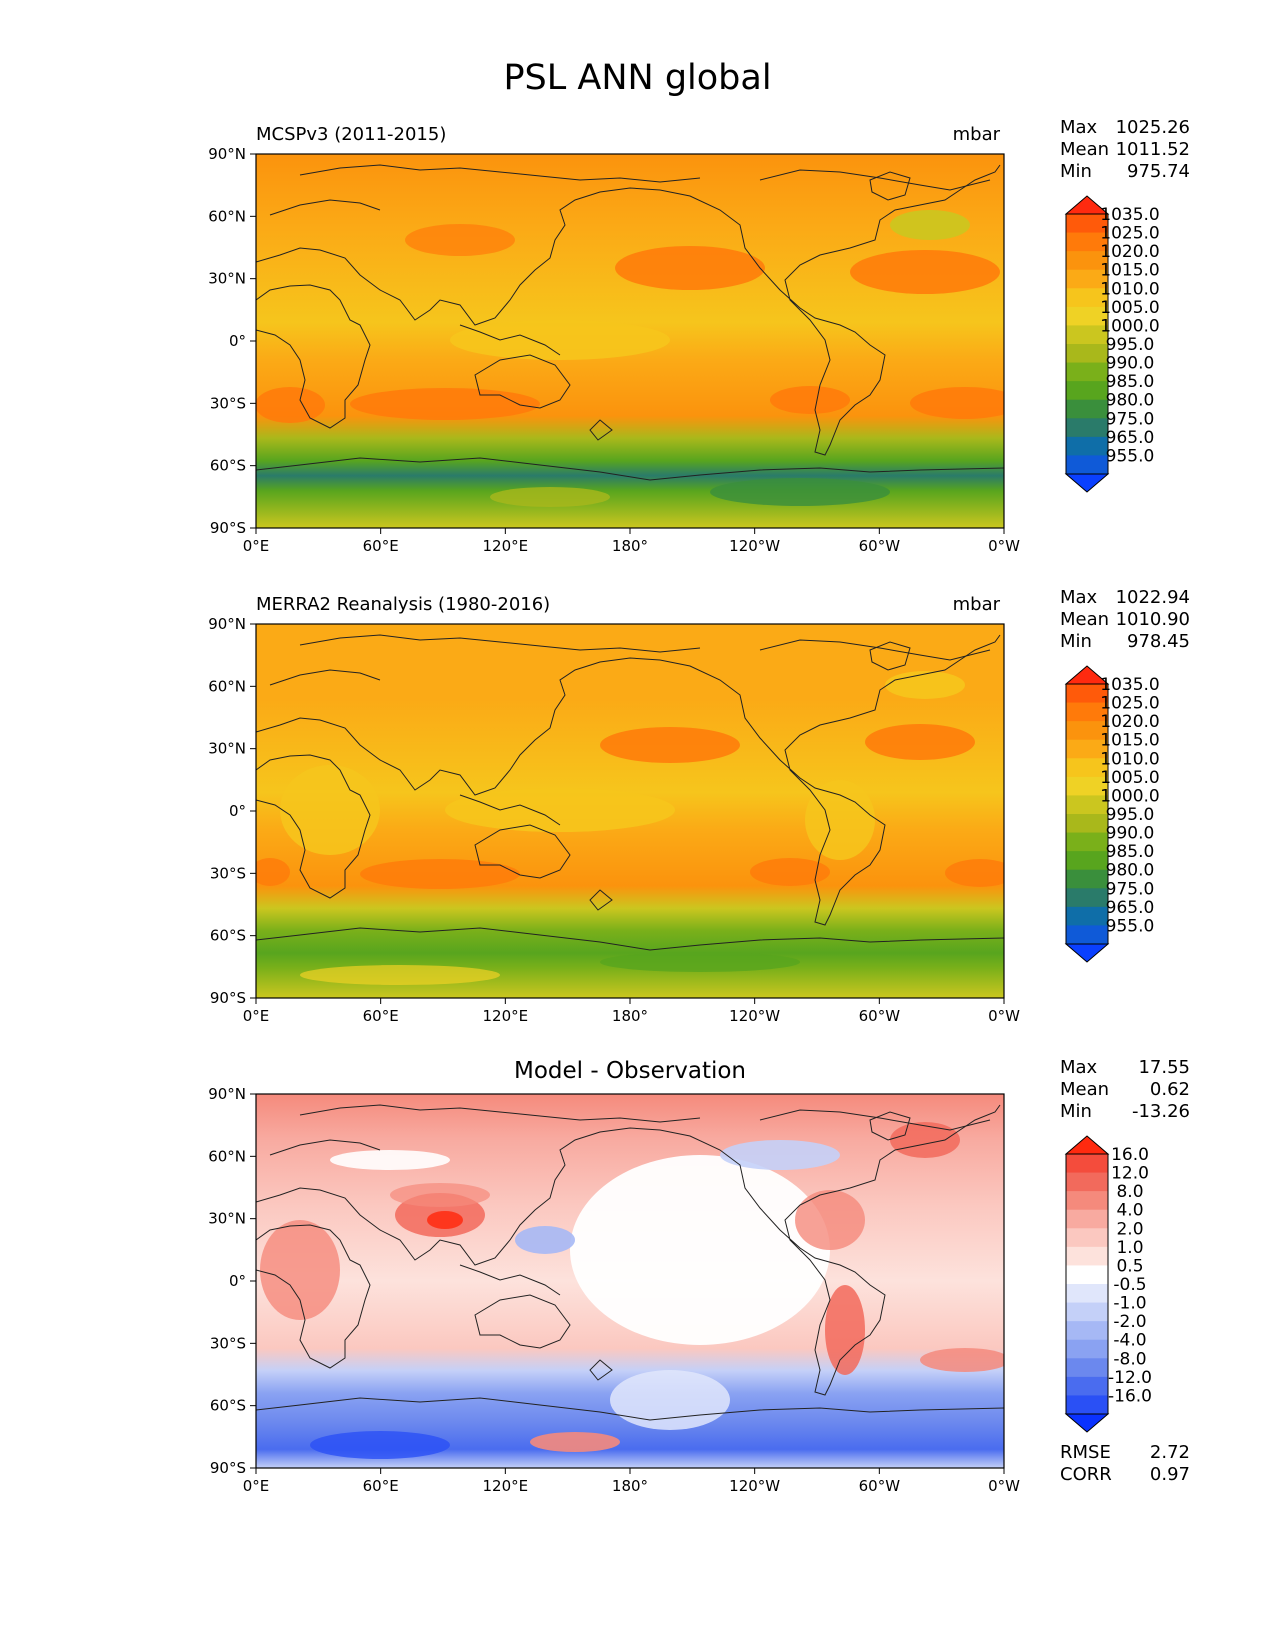 Image resolution: width=1275 pixels, height=1650 pixels. Describe the element at coordinates (1129, 1266) in the screenshot. I see `colorbar-label: 0.5` at that location.